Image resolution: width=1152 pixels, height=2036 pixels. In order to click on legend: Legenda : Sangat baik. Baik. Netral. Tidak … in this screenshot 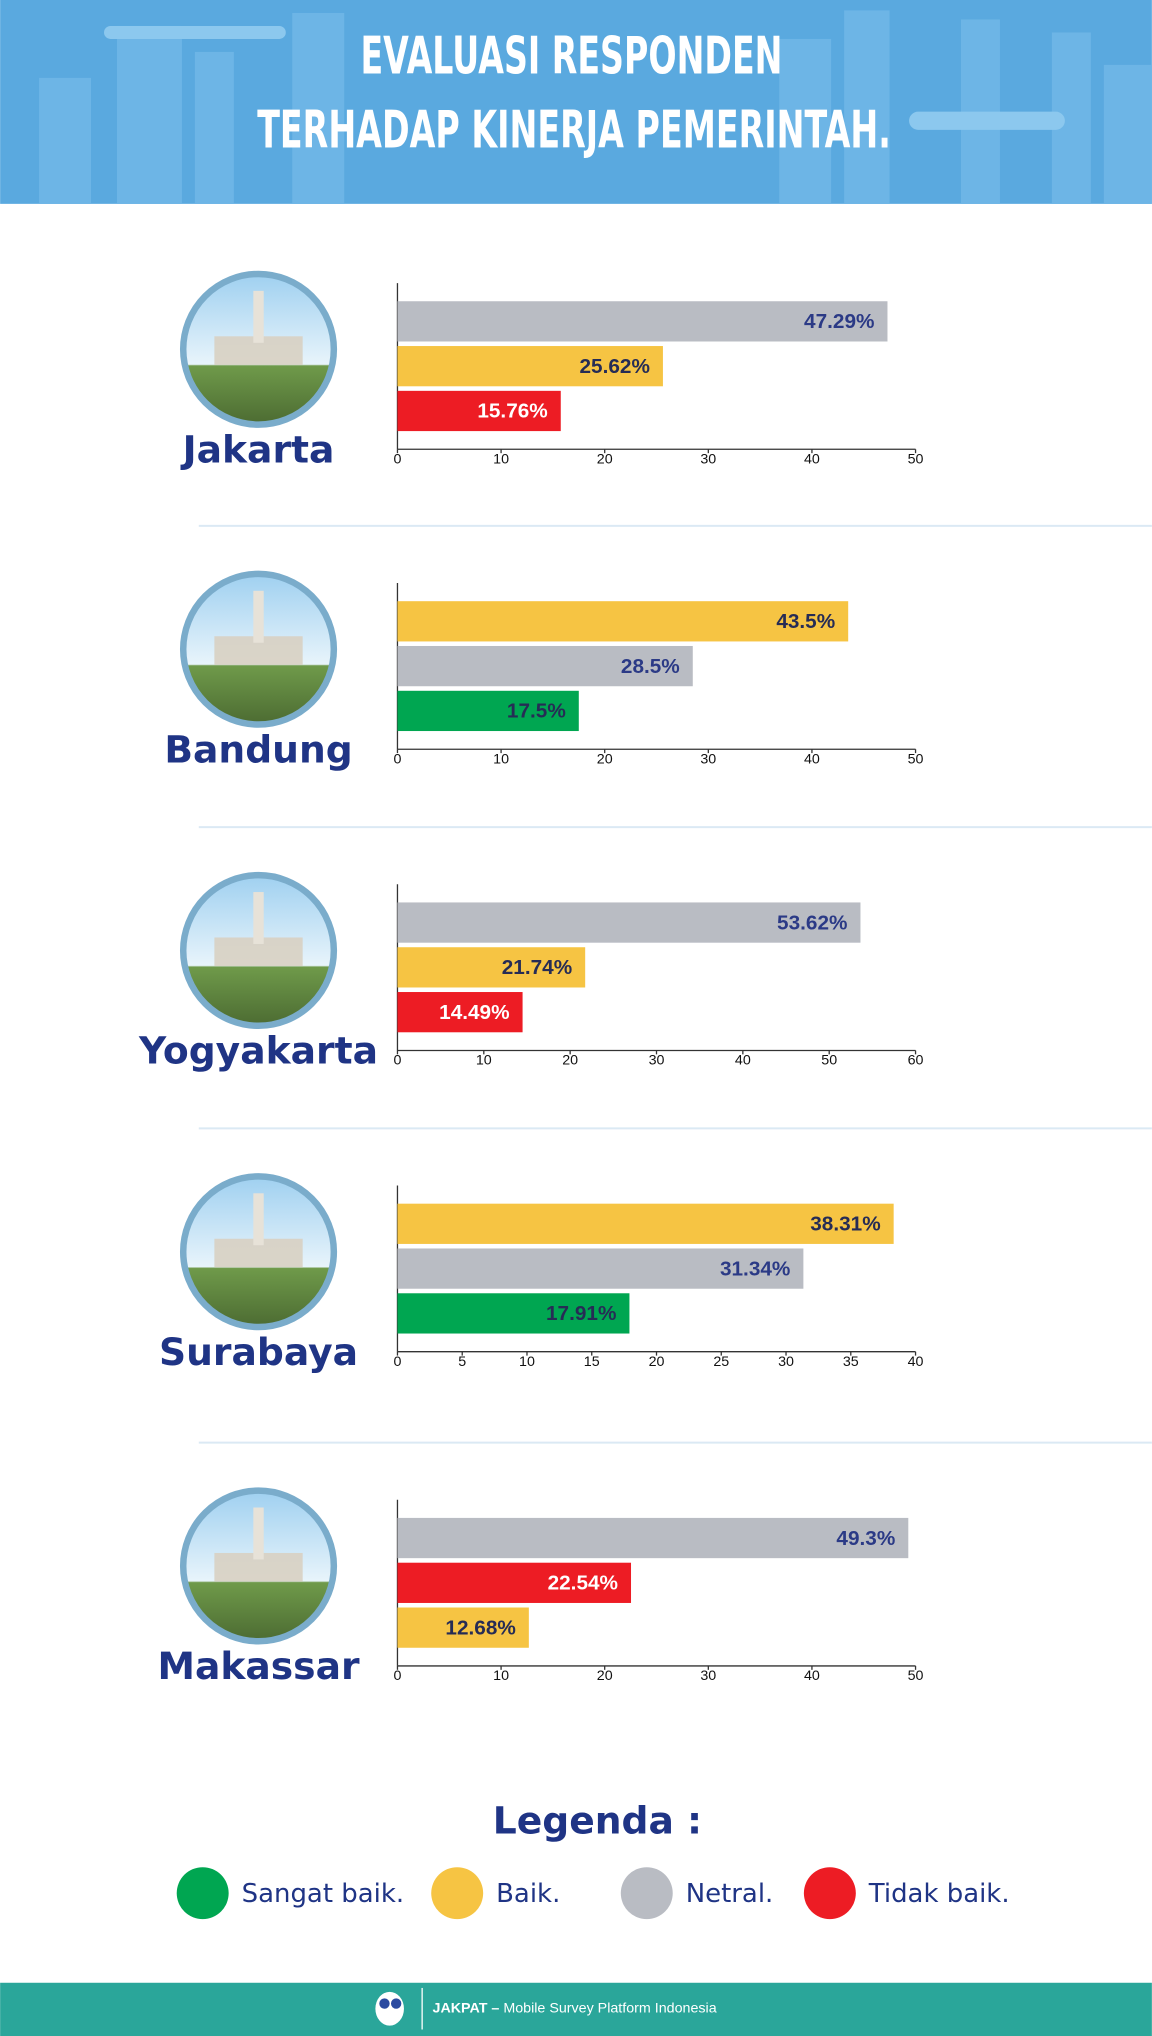, I will do `click(593, 1859)`.